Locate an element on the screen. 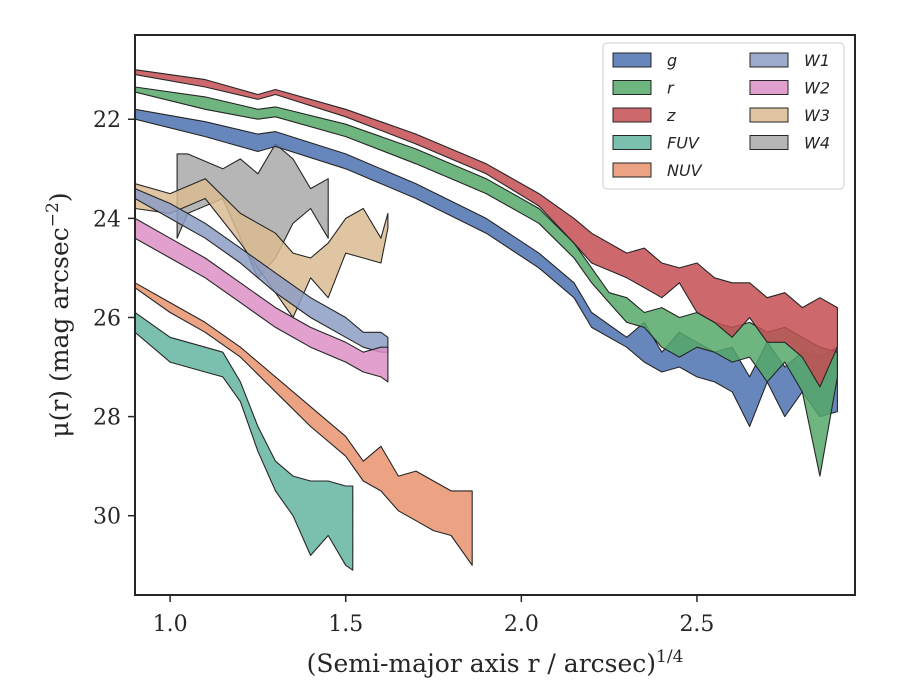 This screenshot has height=700, width=900. legend-swatch-g is located at coordinates (632, 60).